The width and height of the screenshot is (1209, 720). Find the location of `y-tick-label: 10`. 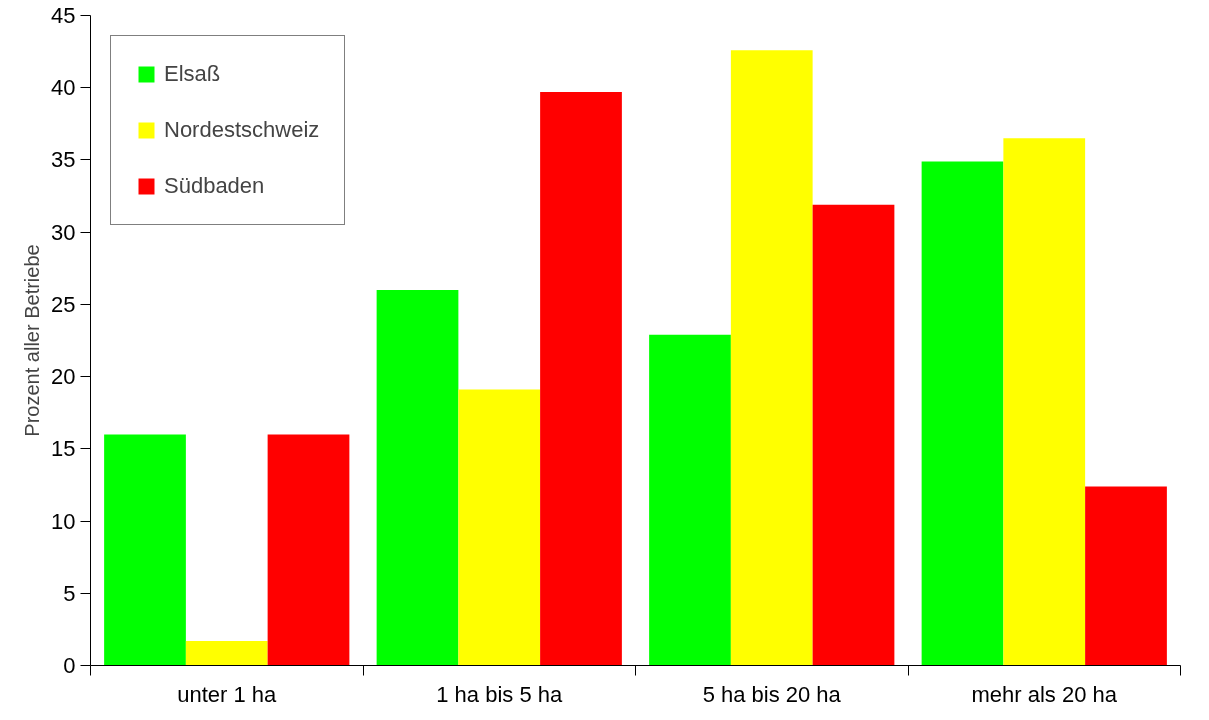

y-tick-label: 10 is located at coordinates (63, 521).